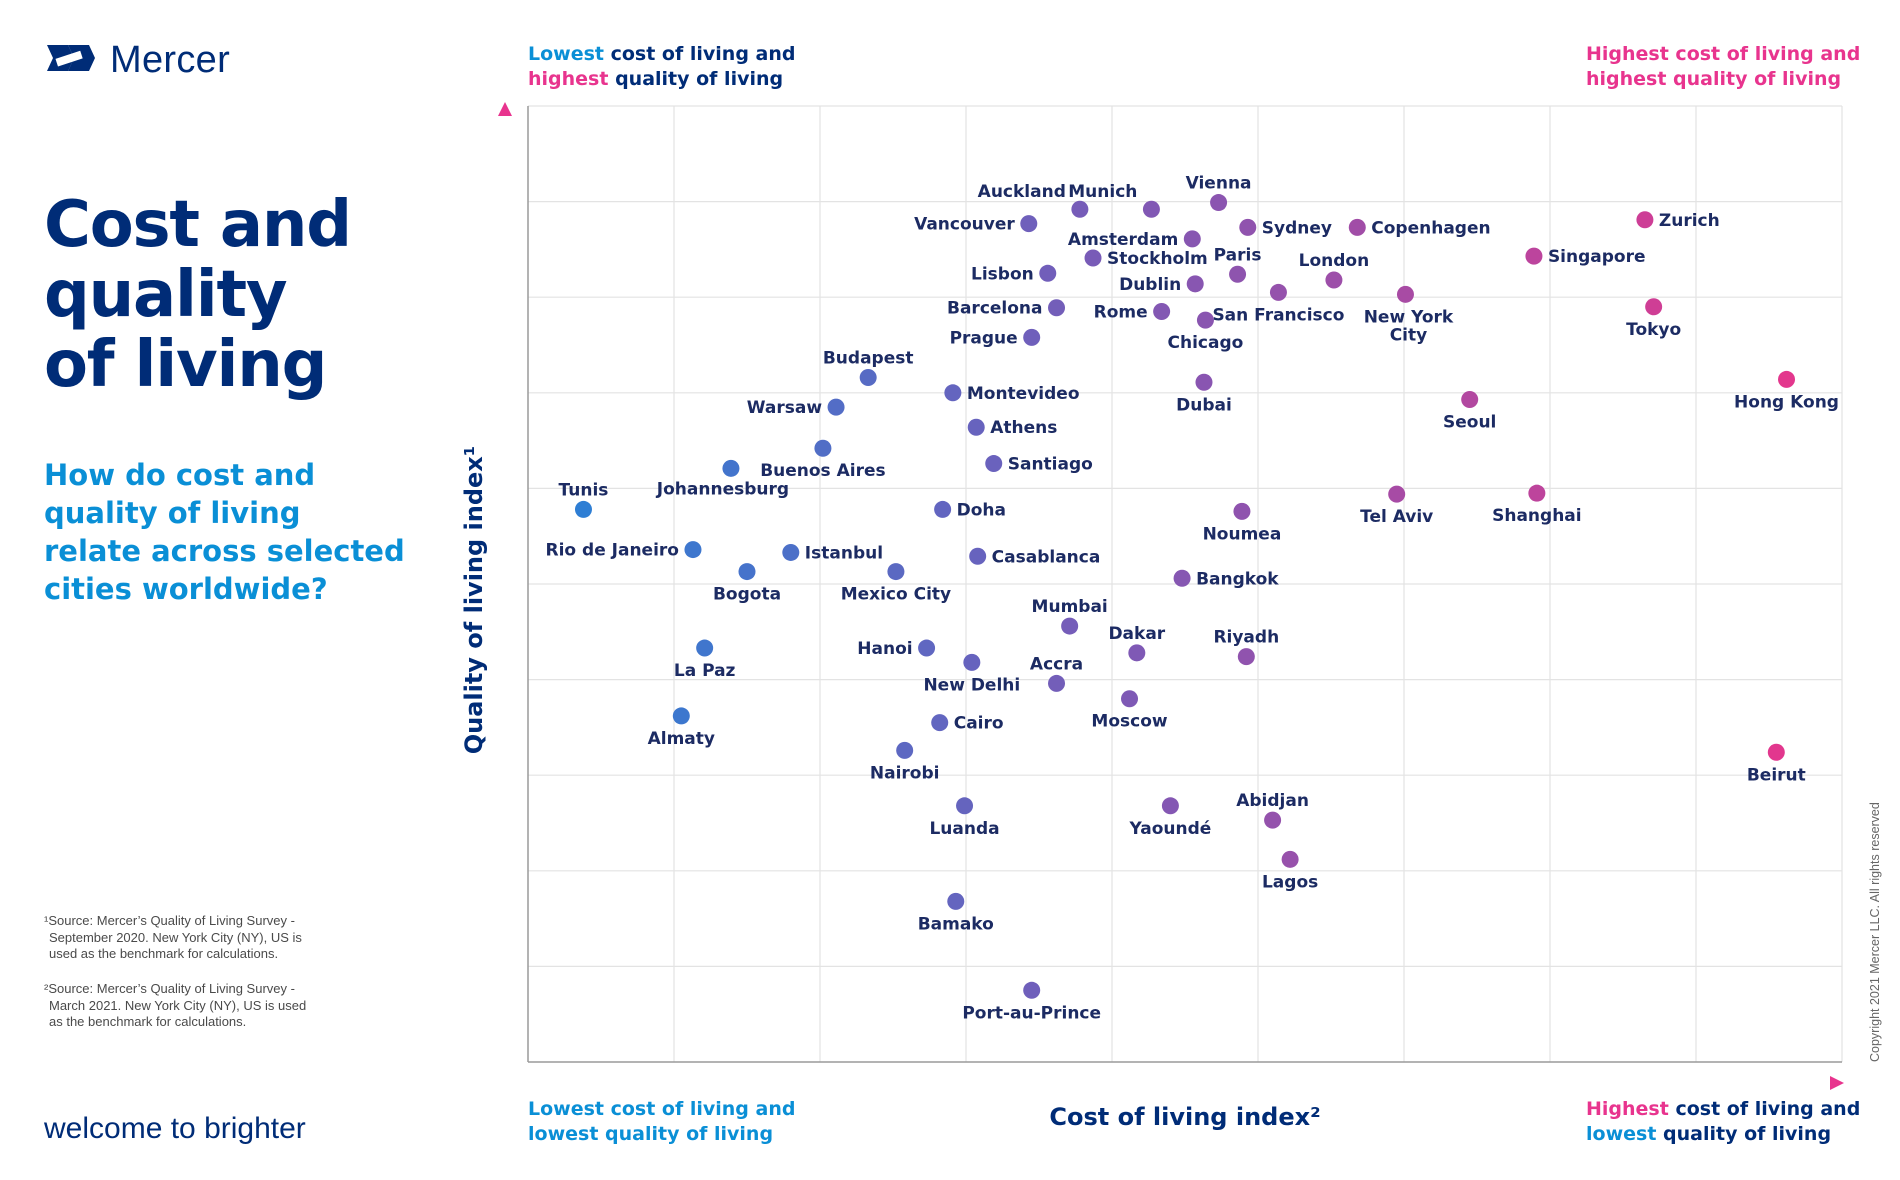  What do you see at coordinates (505, 109) in the screenshot?
I see `y-axis-arrowhead` at bounding box center [505, 109].